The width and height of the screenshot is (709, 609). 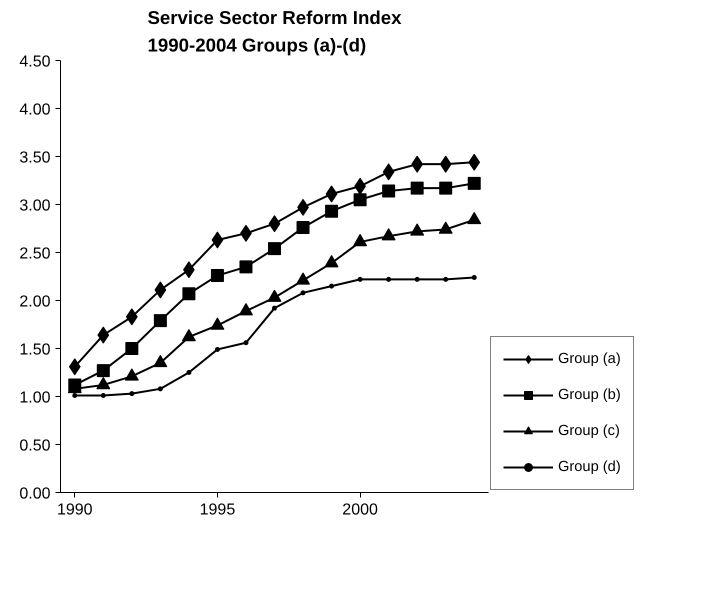 What do you see at coordinates (360, 510) in the screenshot?
I see `x-tick-label: 2000` at bounding box center [360, 510].